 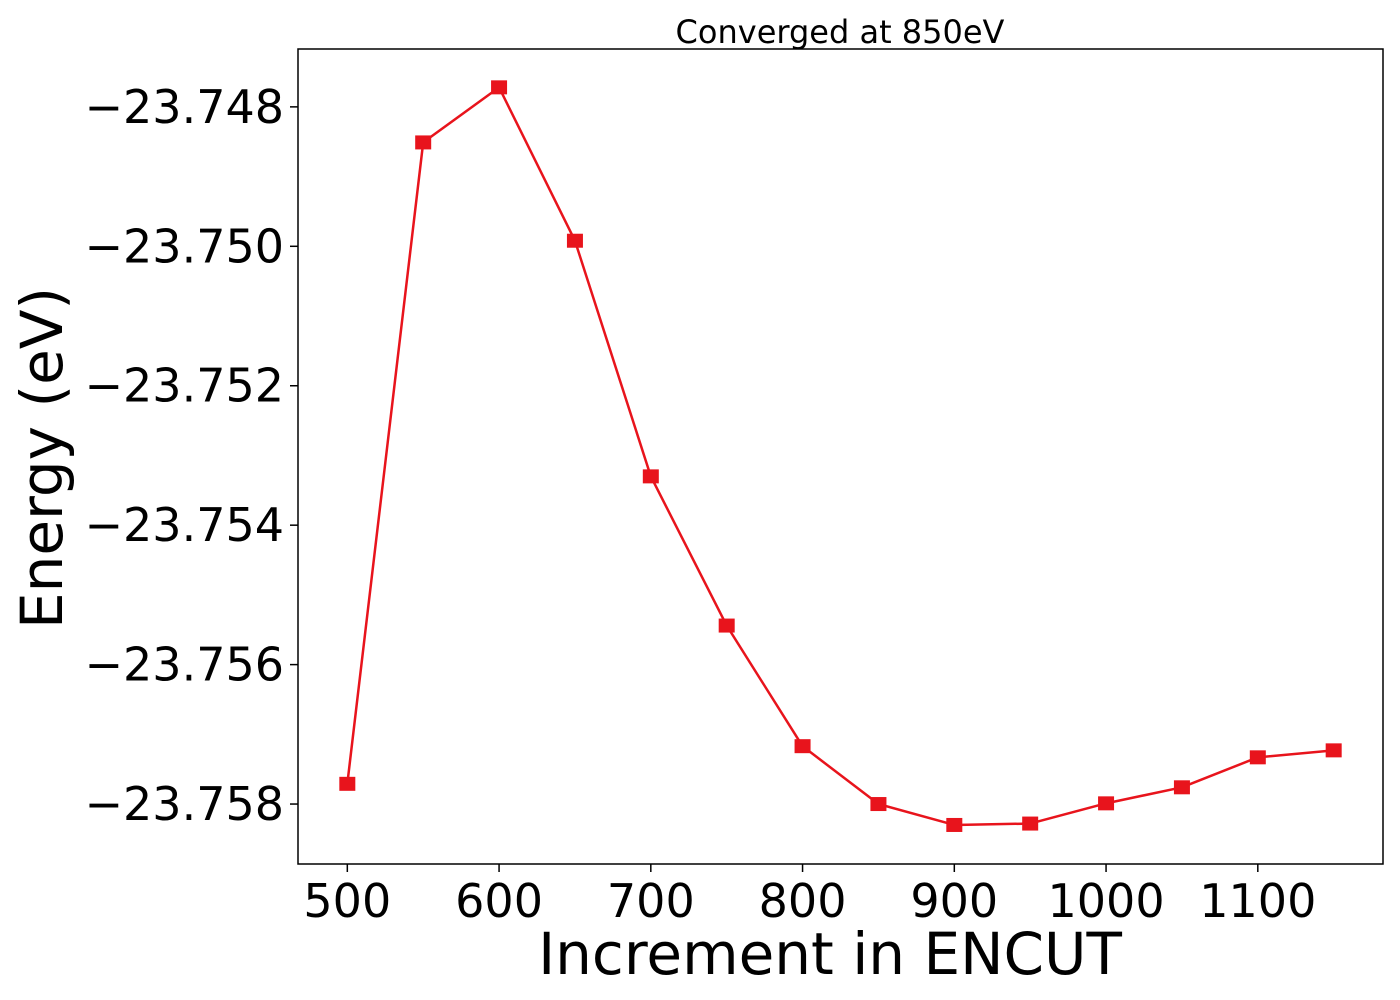 I want to click on x-tick-label: 500, so click(x=347, y=901).